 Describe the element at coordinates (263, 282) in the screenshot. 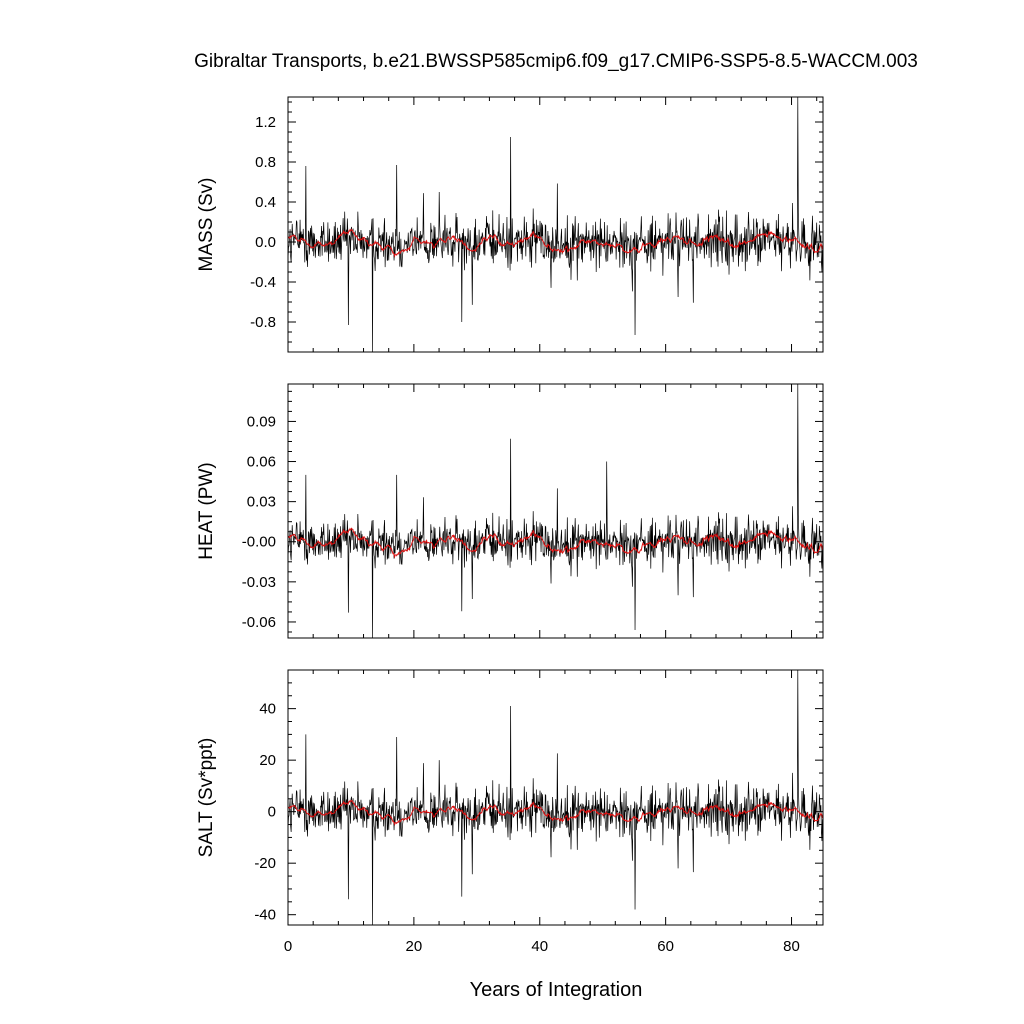

I see `y-tick-label: -0.4` at that location.